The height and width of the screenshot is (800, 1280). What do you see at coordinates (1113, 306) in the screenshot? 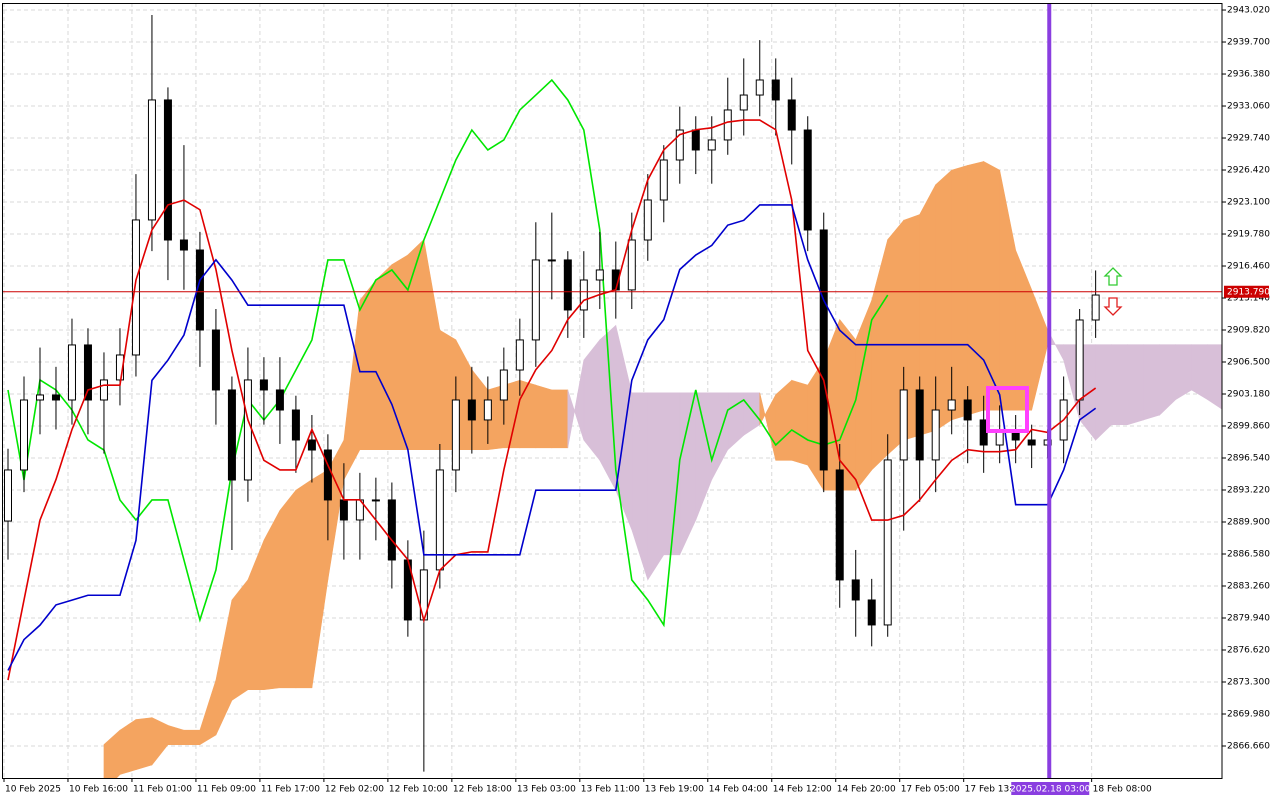
I see `down-arrow` at bounding box center [1113, 306].